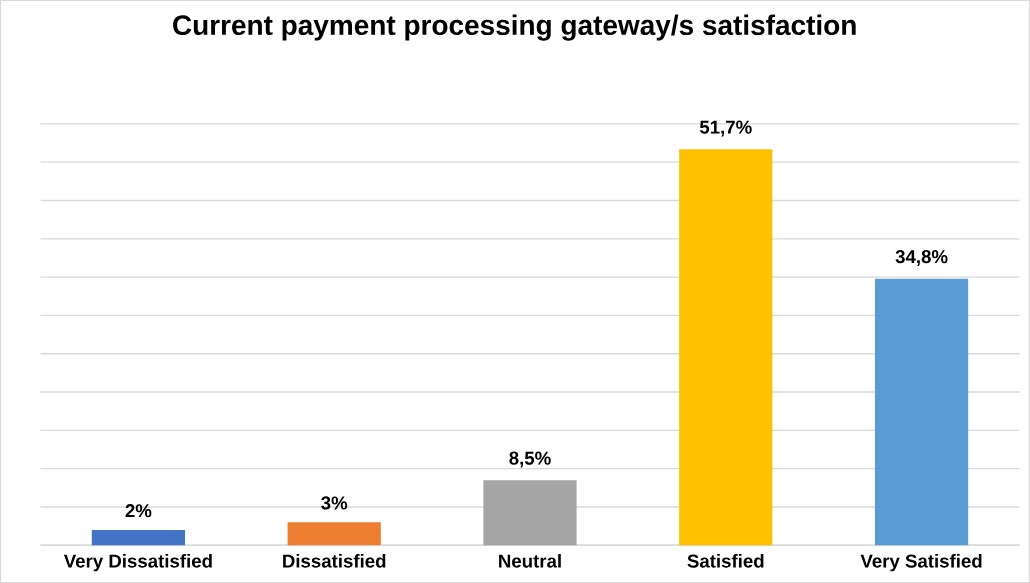 The image size is (1030, 583). Describe the element at coordinates (725, 128) in the screenshot. I see `data-label: 51,7%` at that location.